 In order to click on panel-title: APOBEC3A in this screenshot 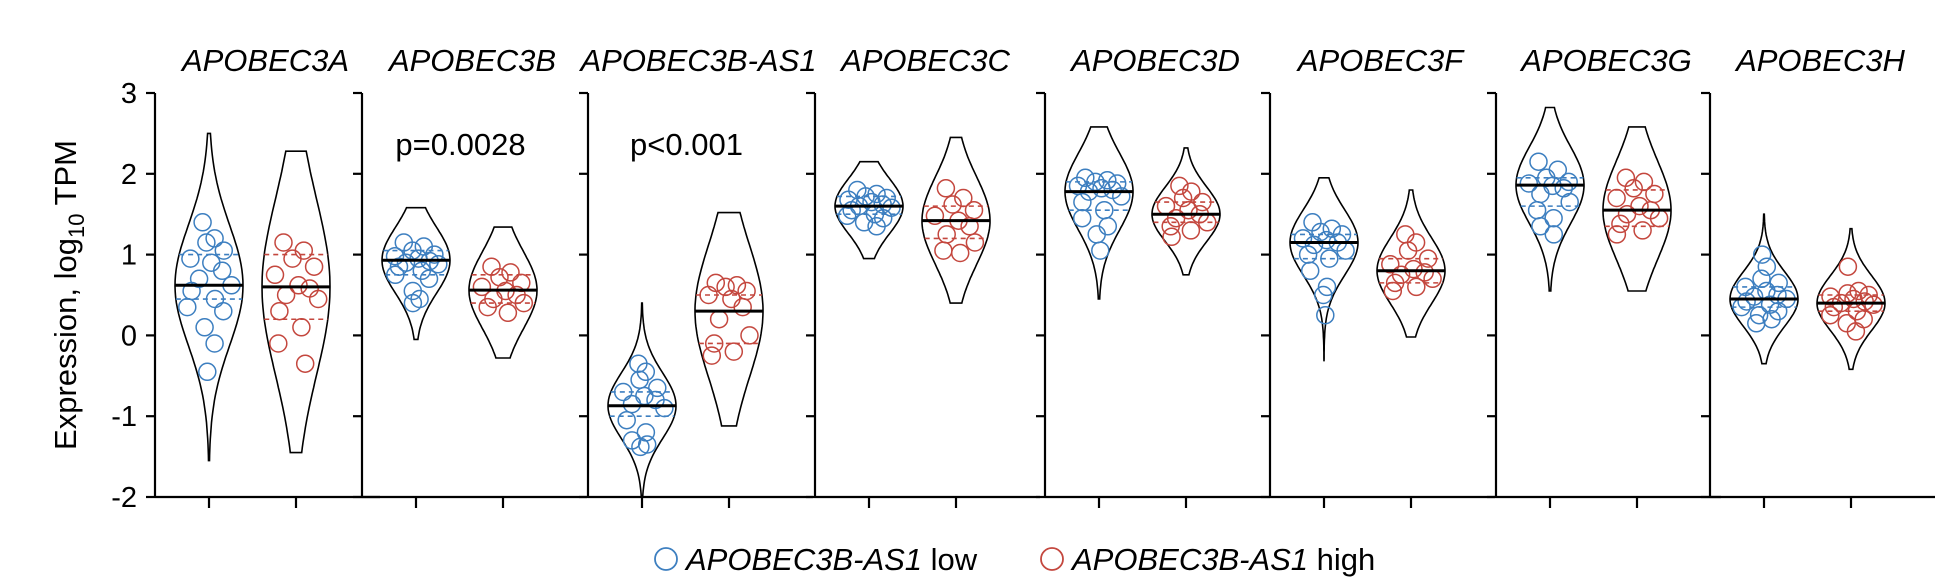, I will do `click(264, 60)`.